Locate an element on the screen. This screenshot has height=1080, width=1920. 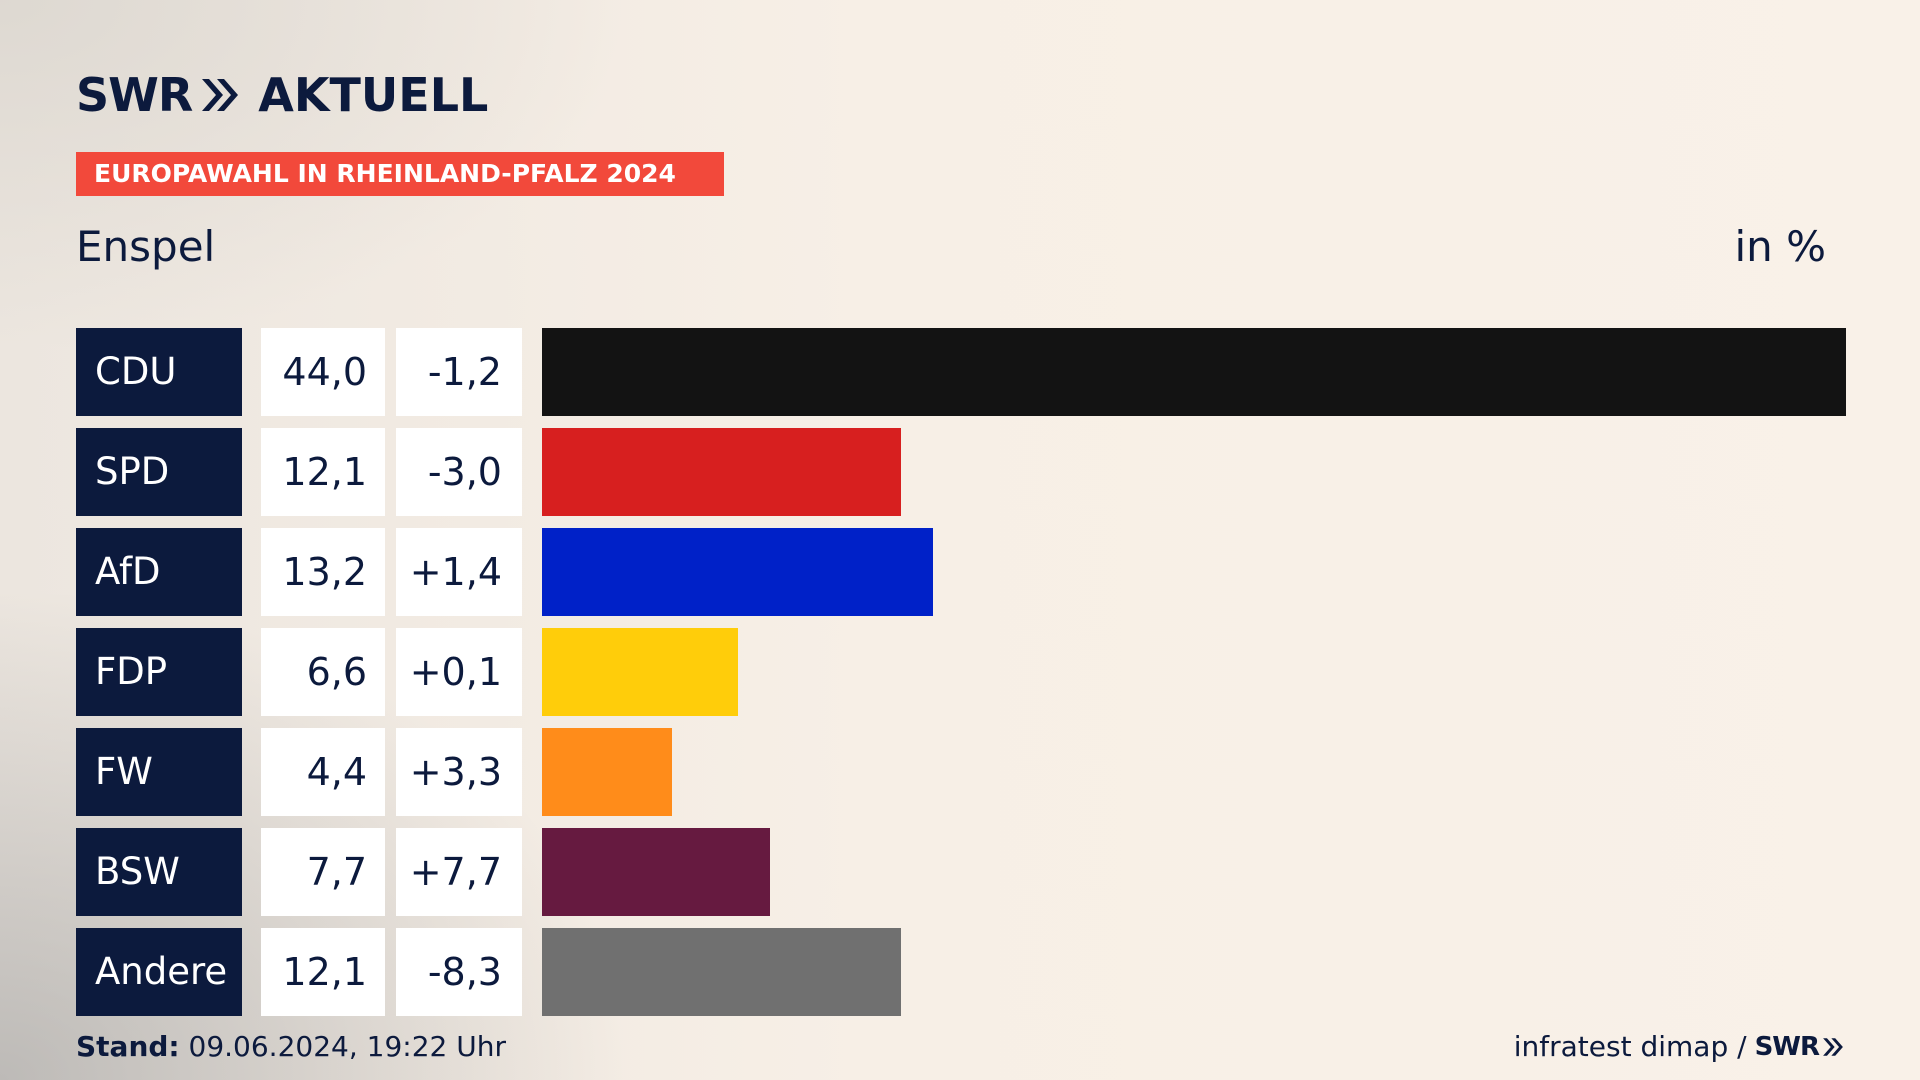
swr-aktuell-logo: SWR AKTUELL is located at coordinates (282, 95).